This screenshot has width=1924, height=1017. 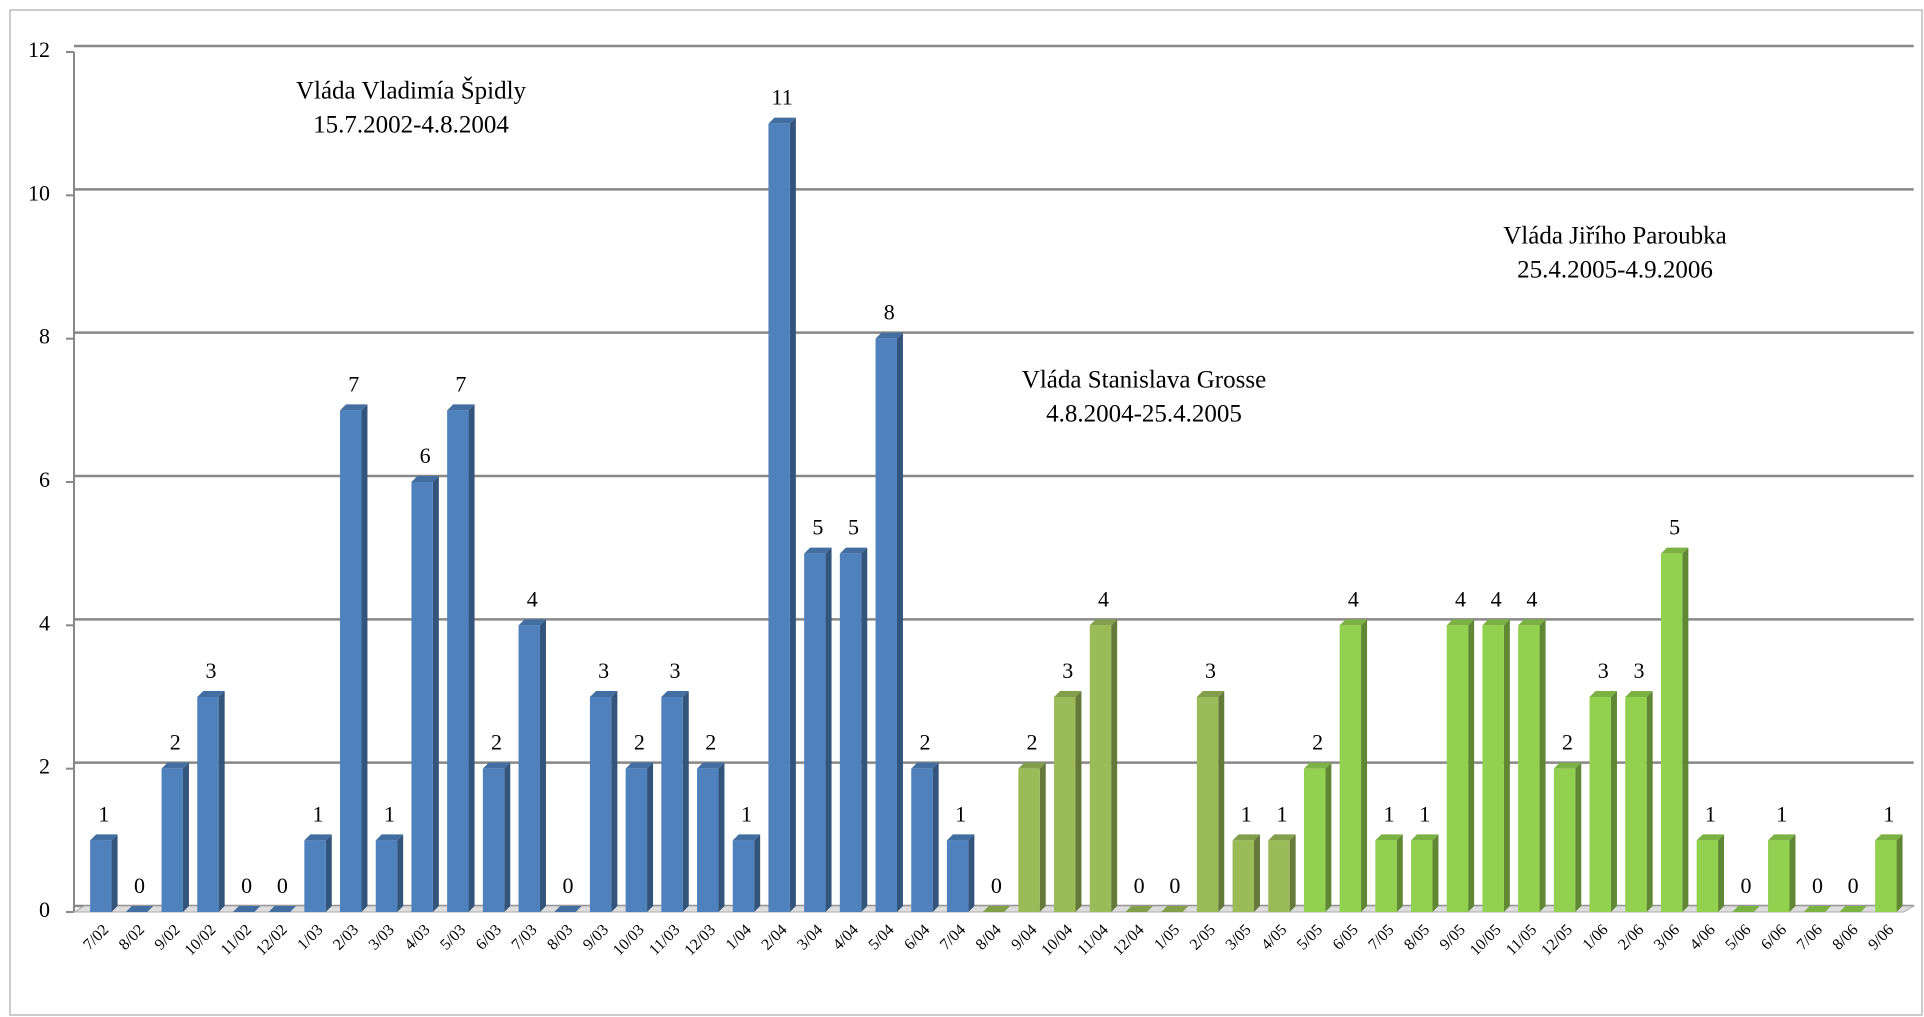 What do you see at coordinates (382, 937) in the screenshot?
I see `x-tick-label: 3/03` at bounding box center [382, 937].